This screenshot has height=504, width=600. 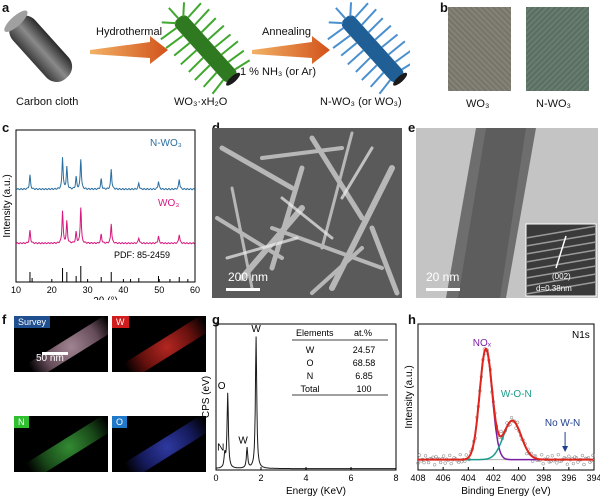 What do you see at coordinates (21, 422) in the screenshot?
I see `n-tag: N` at bounding box center [21, 422].